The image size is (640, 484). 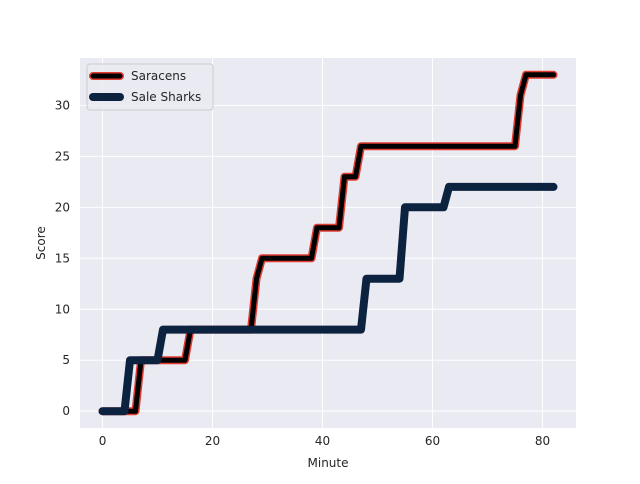 I want to click on x-tick-label: 60, so click(x=432, y=441).